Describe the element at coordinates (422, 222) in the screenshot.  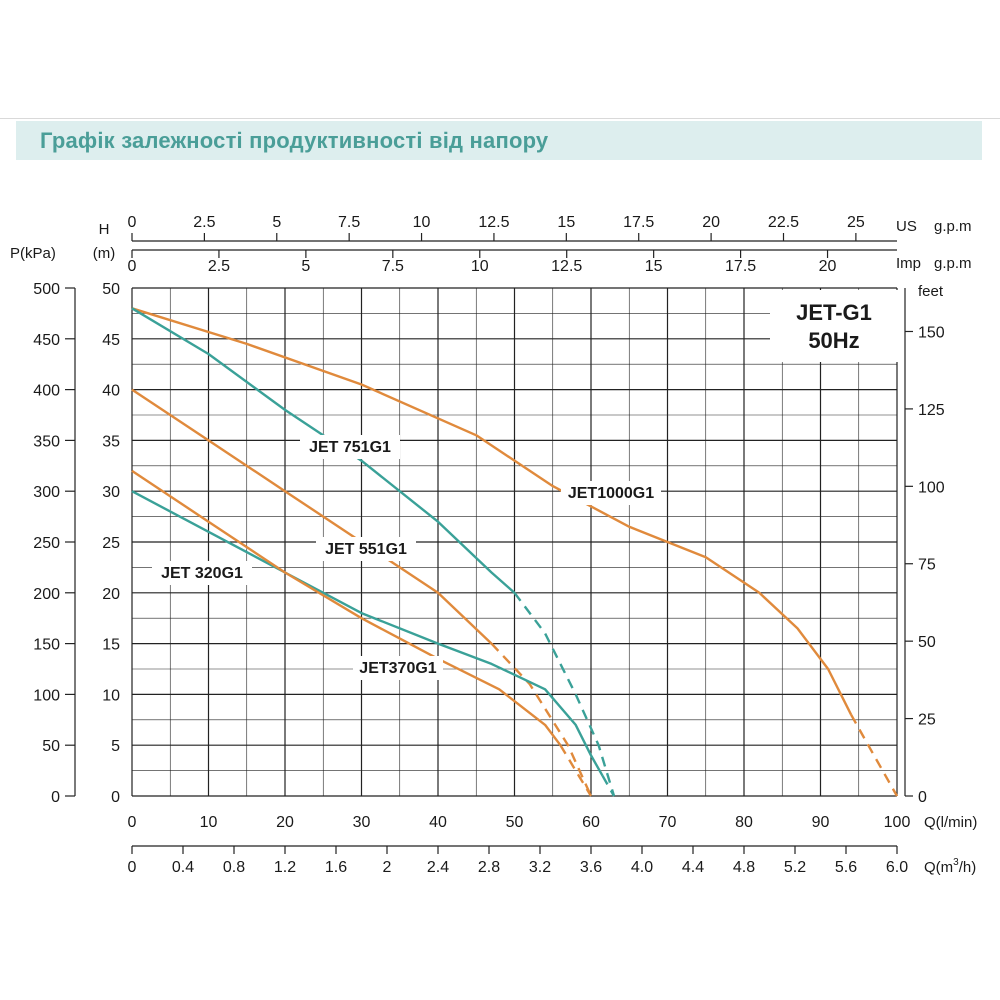
I see `us-gpm-tick-label: 10` at that location.